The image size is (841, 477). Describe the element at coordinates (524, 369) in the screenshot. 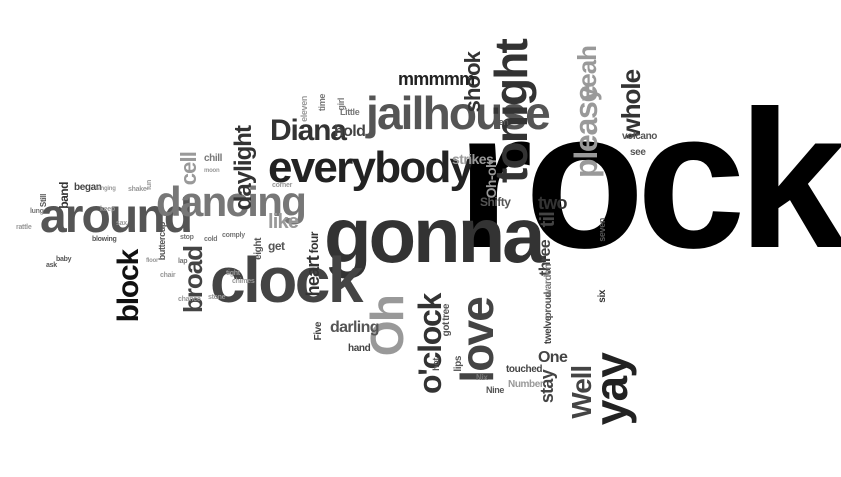

I see `word-touched: touched` at that location.